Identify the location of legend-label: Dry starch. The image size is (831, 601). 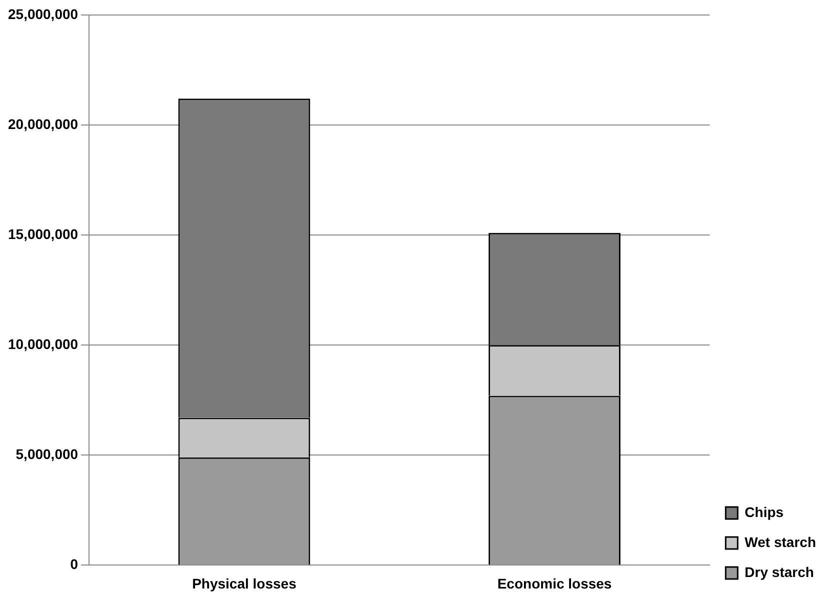
(779, 572).